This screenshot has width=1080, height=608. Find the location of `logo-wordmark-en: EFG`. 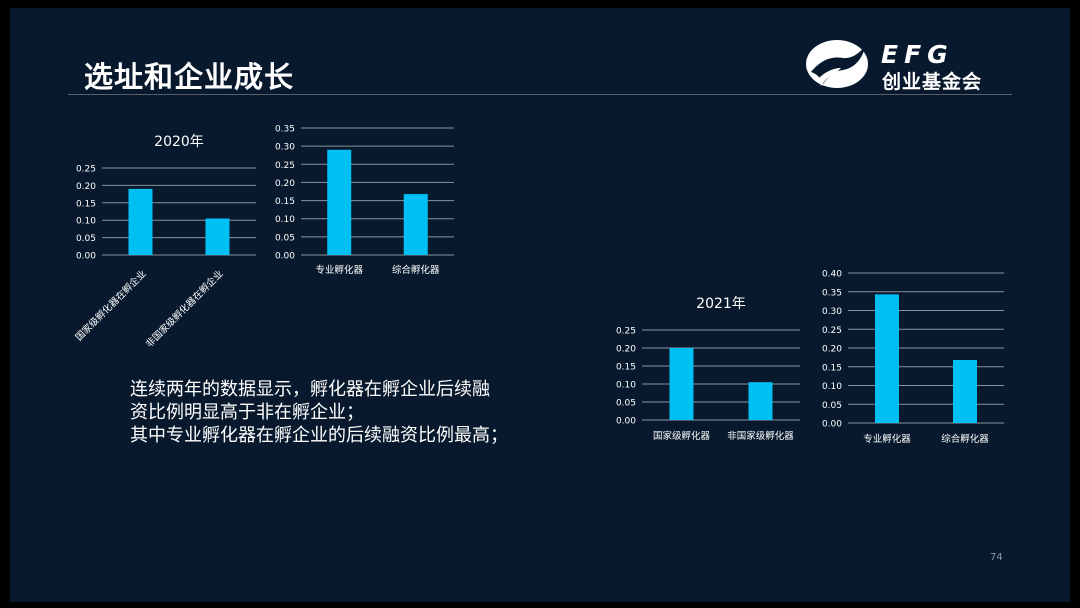

logo-wordmark-en: EFG is located at coordinates (917, 54).